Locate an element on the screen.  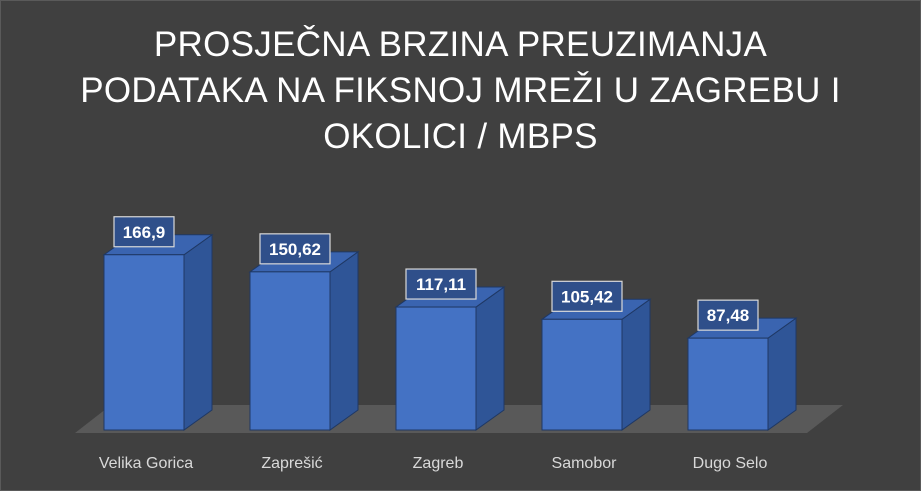
data-label-2: 117,11 is located at coordinates (441, 284).